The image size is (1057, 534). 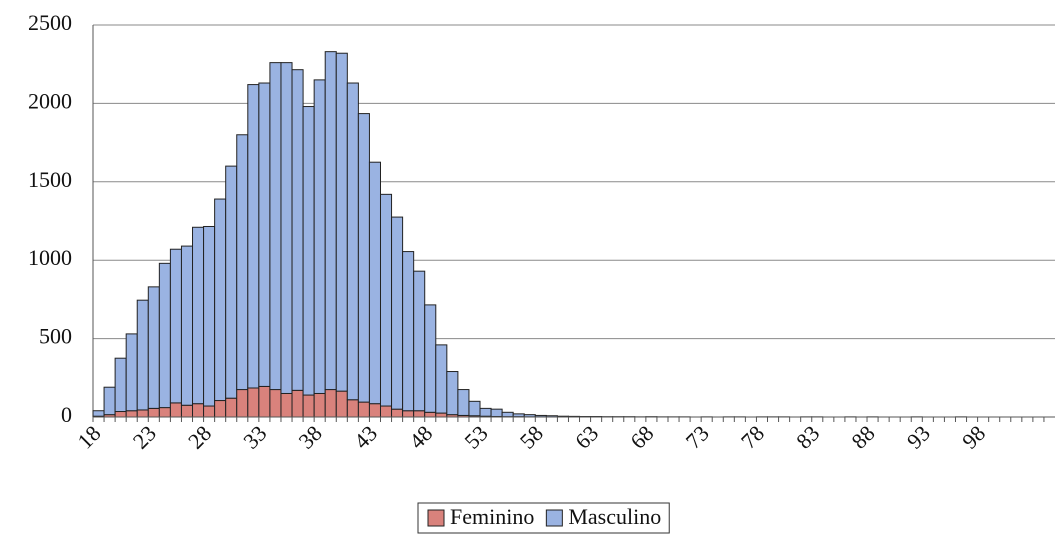 What do you see at coordinates (614, 516) in the screenshot?
I see `legend-label: Masculino` at bounding box center [614, 516].